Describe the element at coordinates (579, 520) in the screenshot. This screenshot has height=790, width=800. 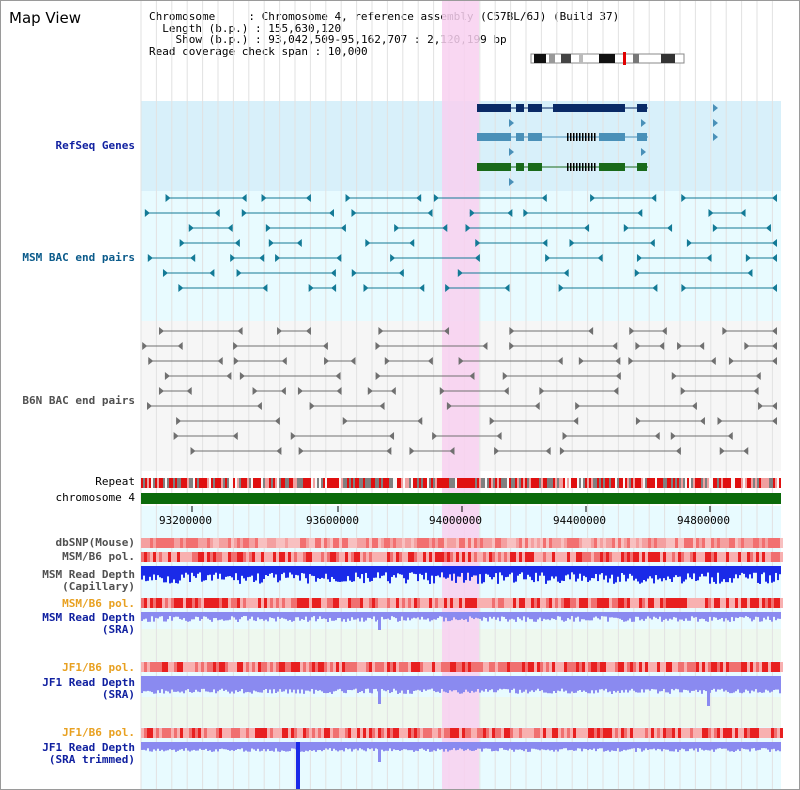
I see `axis-tick-label: 94400000` at that location.